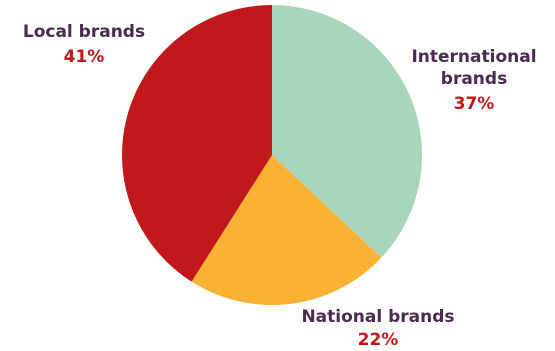  Describe the element at coordinates (377, 328) in the screenshot. I see `label-group-national: National brands 22%` at that location.